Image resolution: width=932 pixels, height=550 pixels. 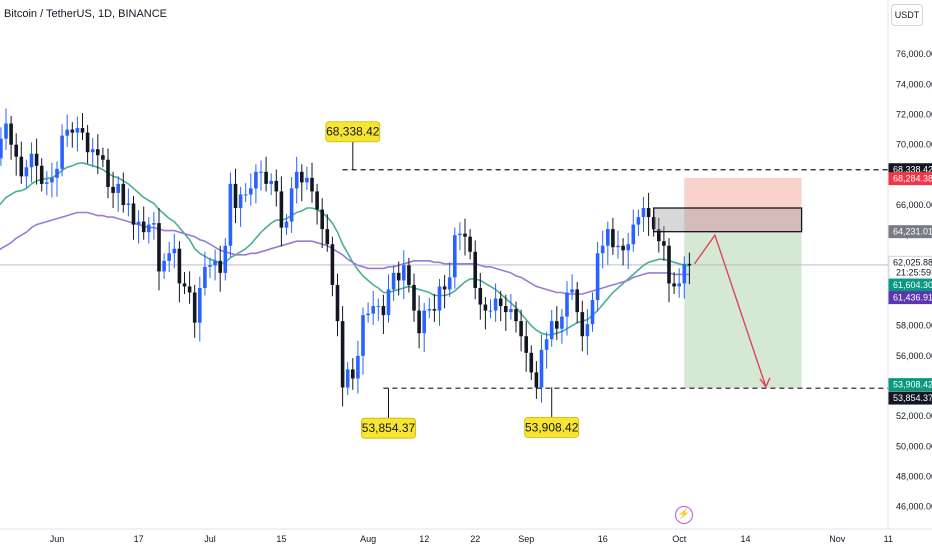 What do you see at coordinates (353, 132) in the screenshot?
I see `price-callout` at bounding box center [353, 132].